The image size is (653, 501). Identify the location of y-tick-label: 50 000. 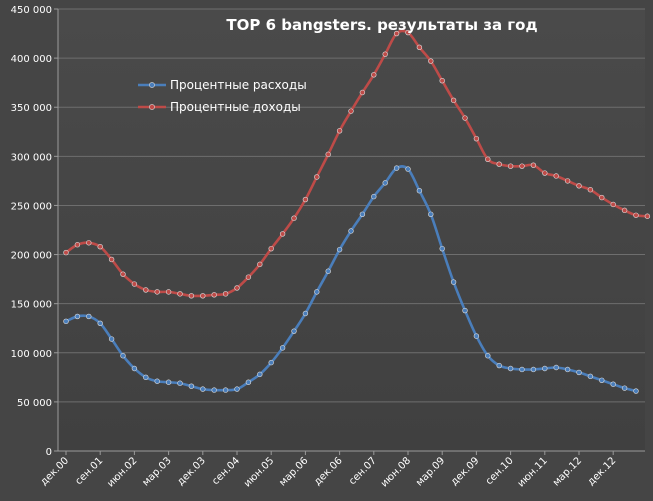
(34, 403).